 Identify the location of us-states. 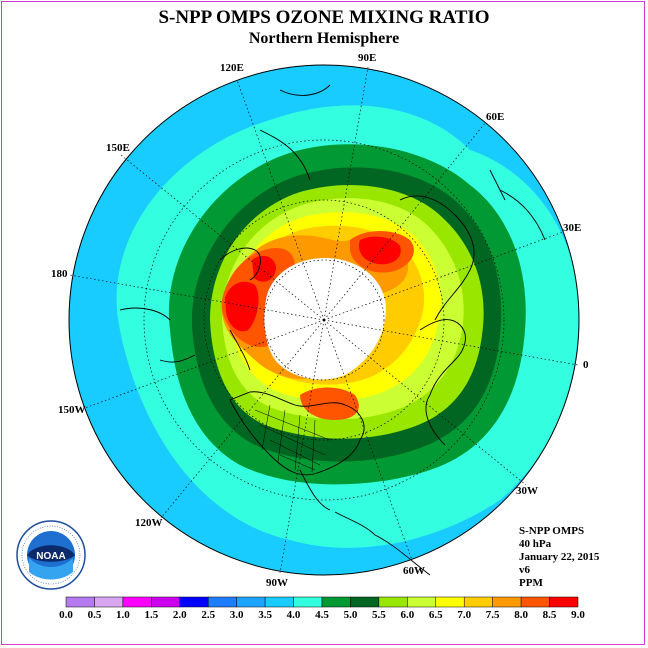
(292, 438).